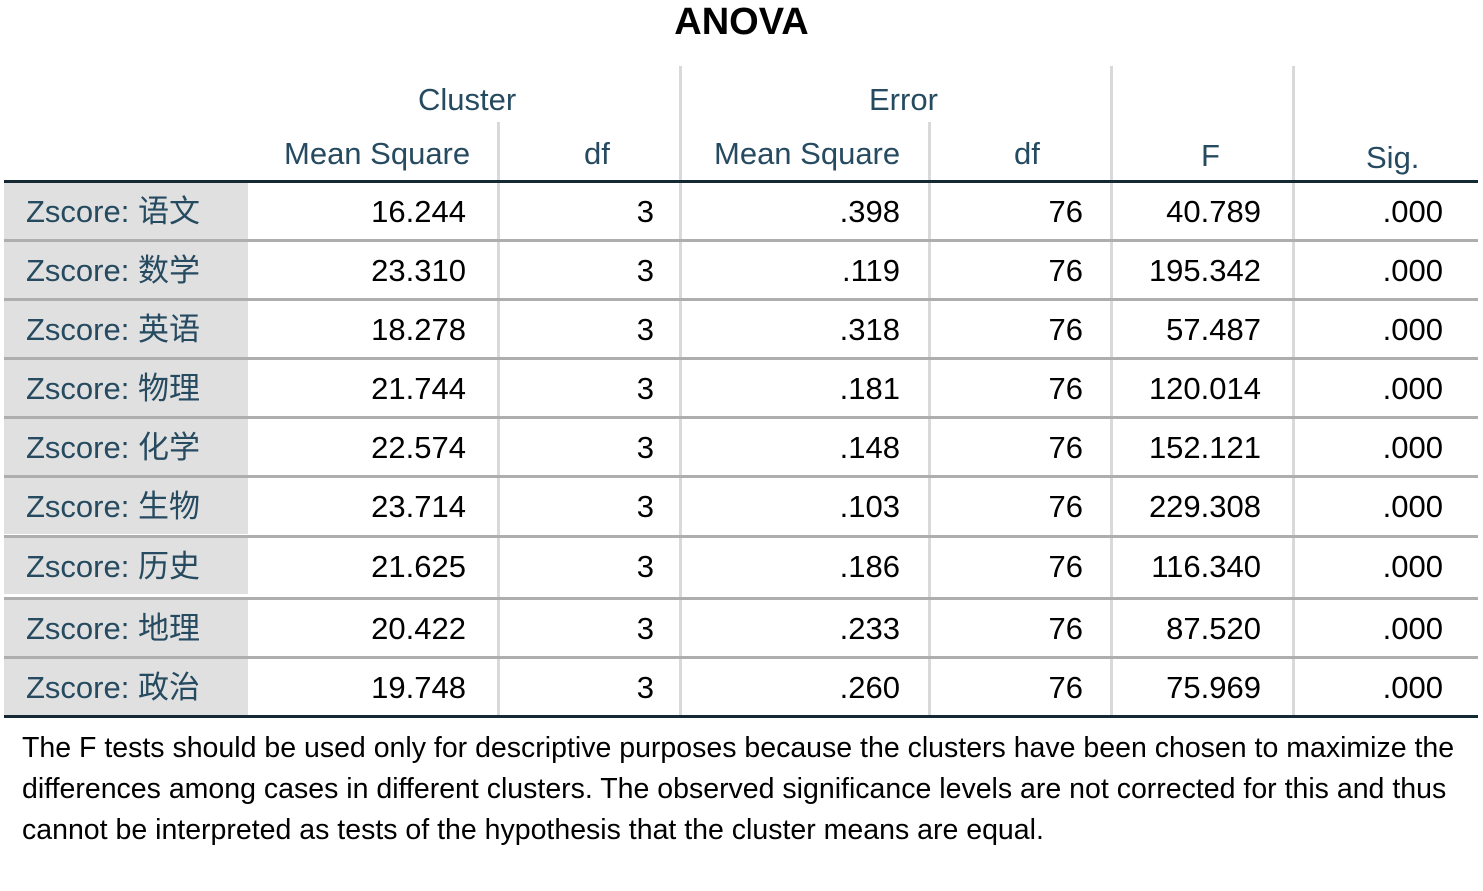  Describe the element at coordinates (126, 506) in the screenshot. I see `row-label: Zscore: 生物` at that location.